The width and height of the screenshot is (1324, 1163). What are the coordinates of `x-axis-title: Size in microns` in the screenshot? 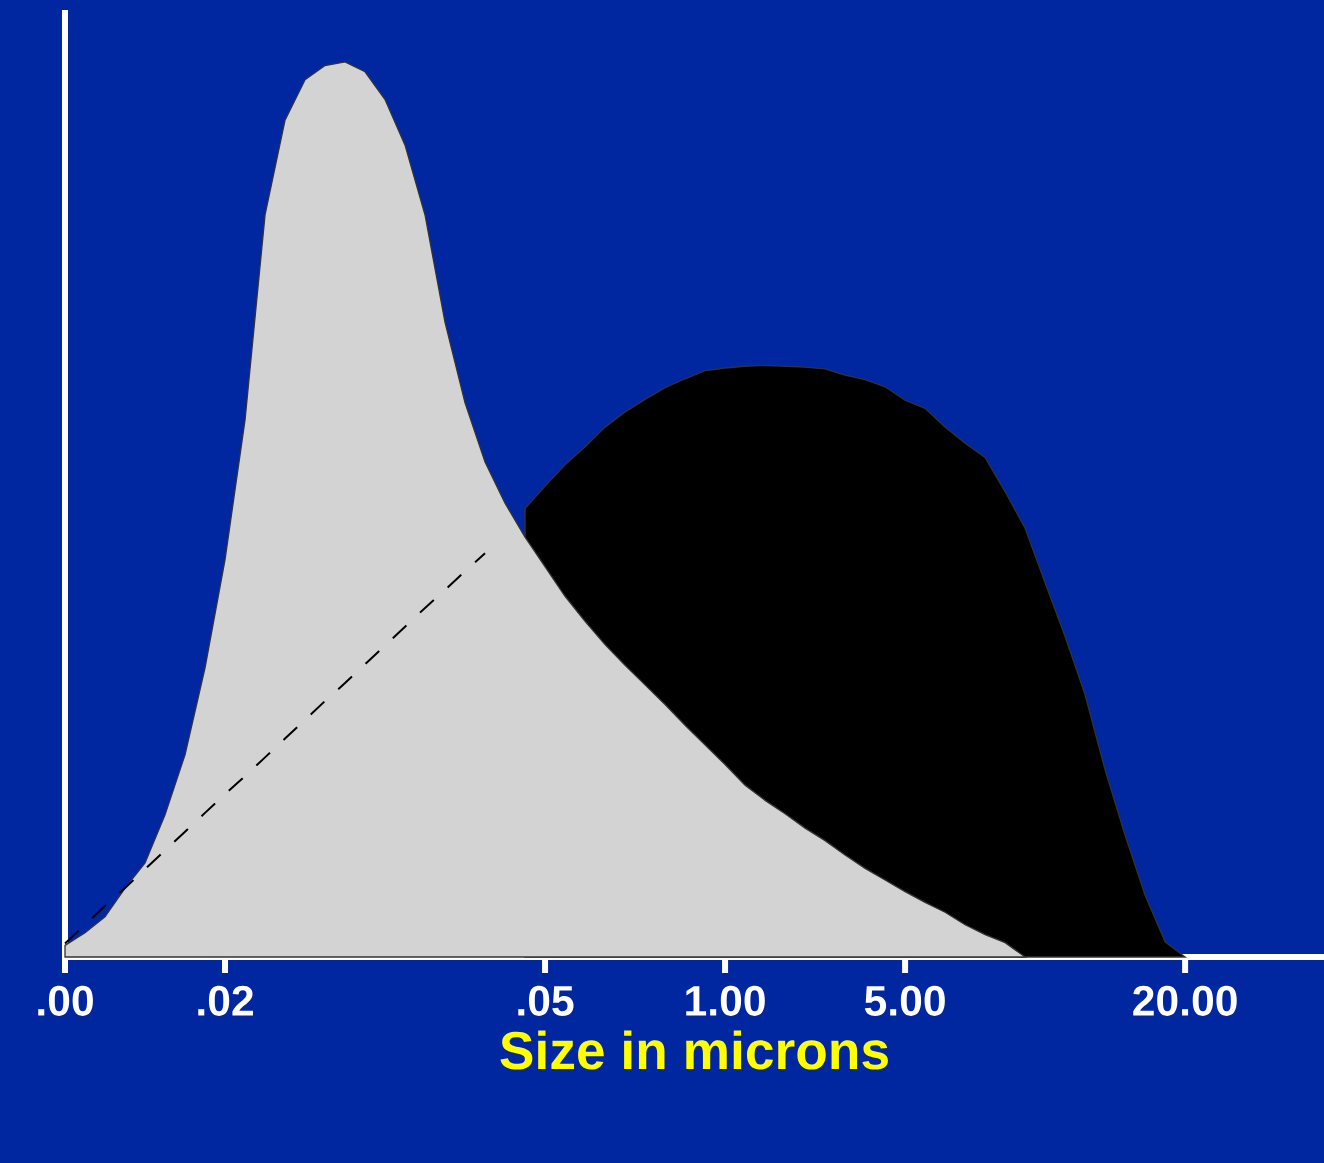 It's located at (694, 1050).